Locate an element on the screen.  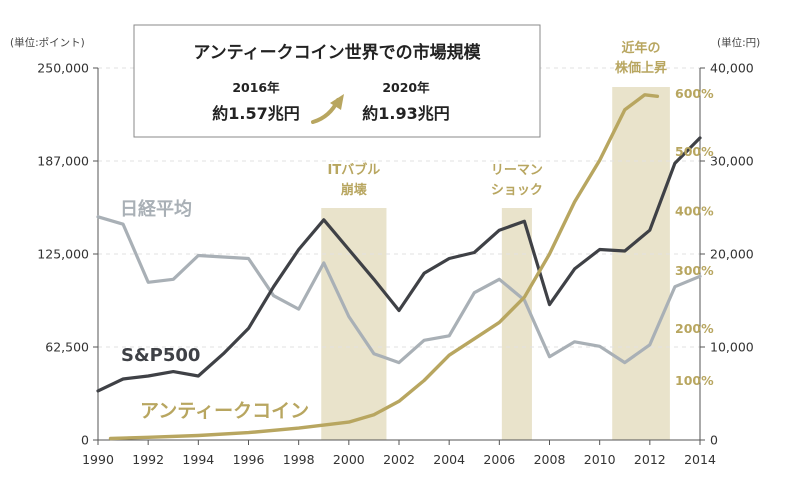
left-tick-label: 0 is located at coordinates (85, 440).